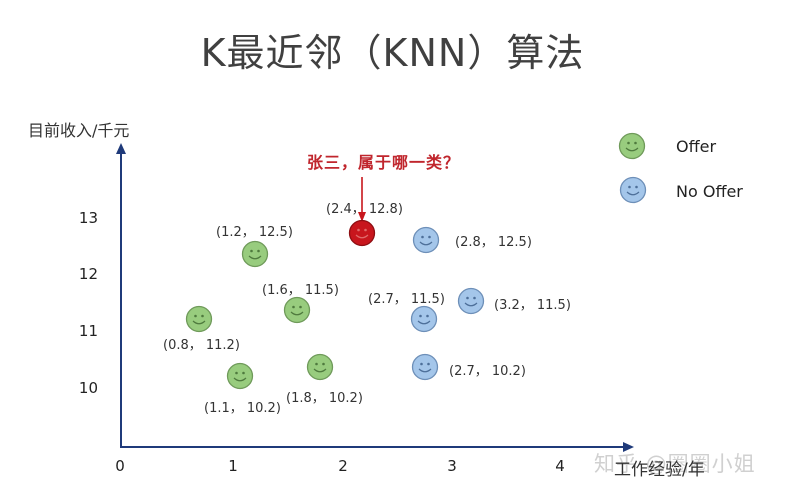 The width and height of the screenshot is (785, 494). What do you see at coordinates (392, 53) in the screenshot?
I see `page-title: K最近邻（KNN）算法` at bounding box center [392, 53].